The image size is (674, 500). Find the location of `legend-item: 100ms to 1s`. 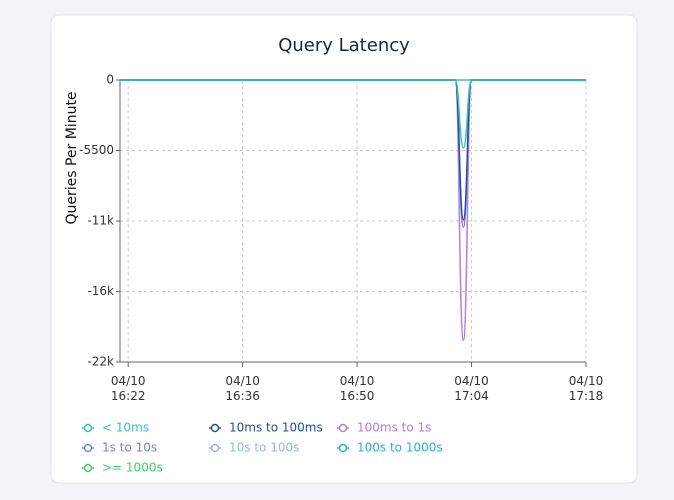

legend-item: 100ms to 1s is located at coordinates (384, 428).